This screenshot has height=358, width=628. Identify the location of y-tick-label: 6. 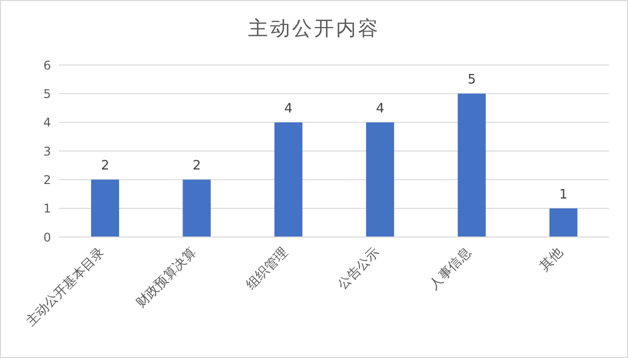
(47, 65).